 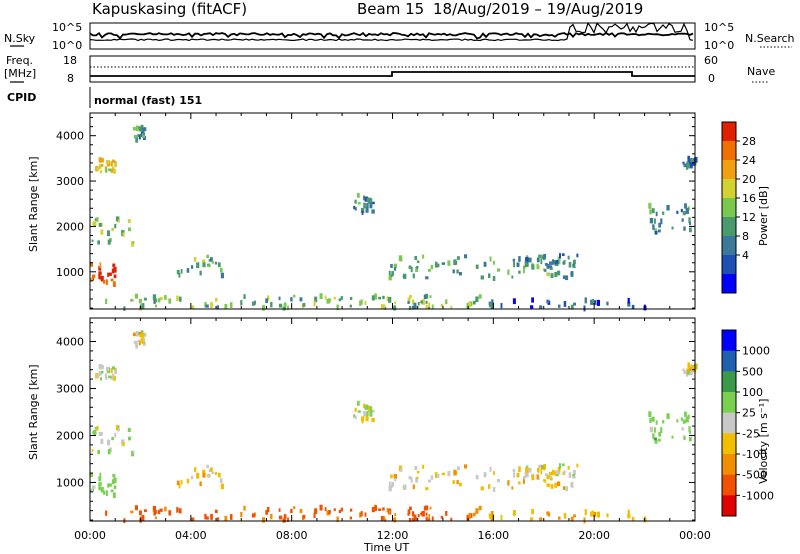 I want to click on nsky-panel, so click(x=392, y=36).